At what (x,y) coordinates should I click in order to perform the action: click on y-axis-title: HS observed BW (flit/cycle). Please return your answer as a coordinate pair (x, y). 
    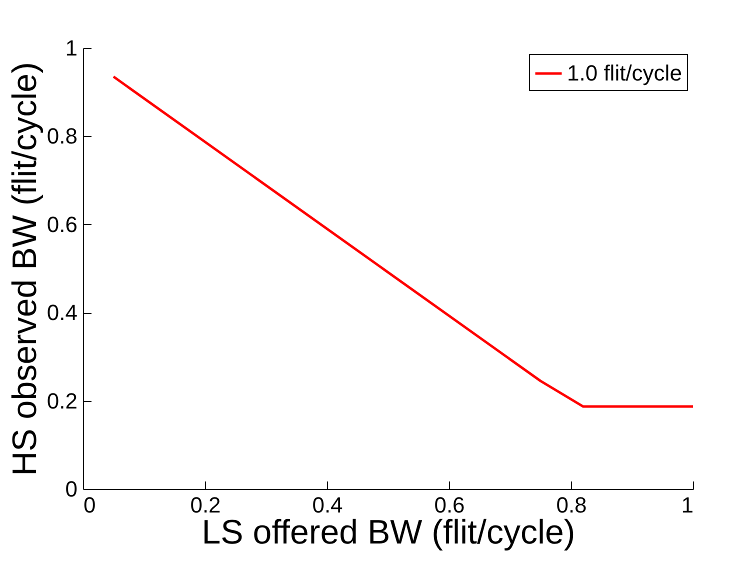
    Looking at the image, I should click on (25, 269).